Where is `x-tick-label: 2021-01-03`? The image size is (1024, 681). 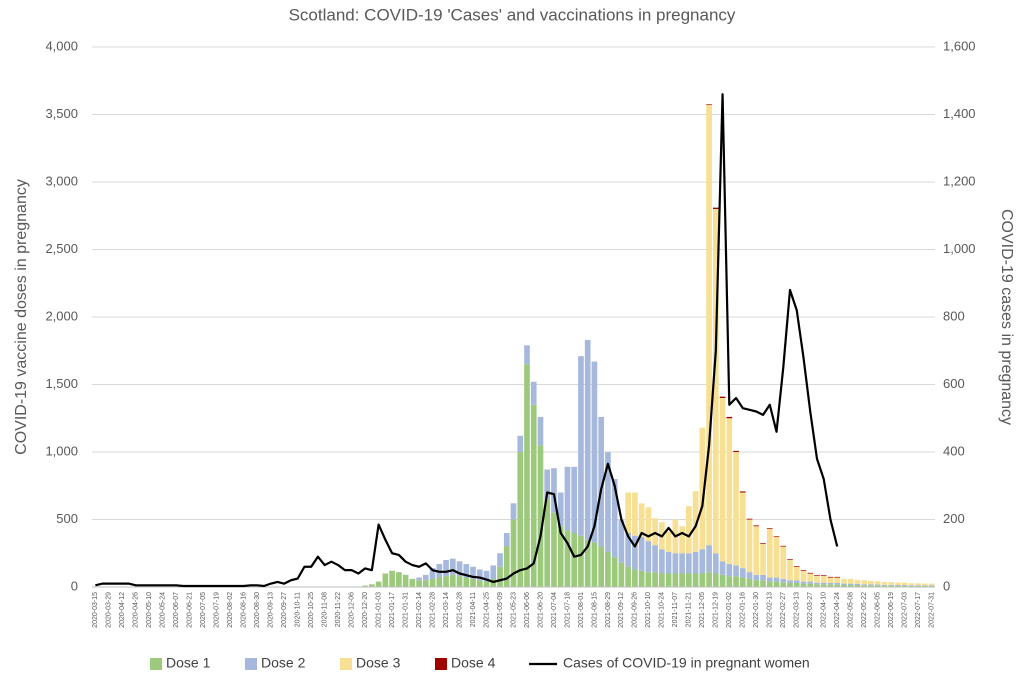
x-tick-label: 2021-01-03 is located at coordinates (378, 610).